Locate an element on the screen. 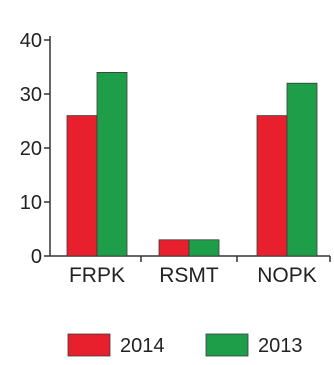  y-tick-label: 30 is located at coordinates (31, 95).